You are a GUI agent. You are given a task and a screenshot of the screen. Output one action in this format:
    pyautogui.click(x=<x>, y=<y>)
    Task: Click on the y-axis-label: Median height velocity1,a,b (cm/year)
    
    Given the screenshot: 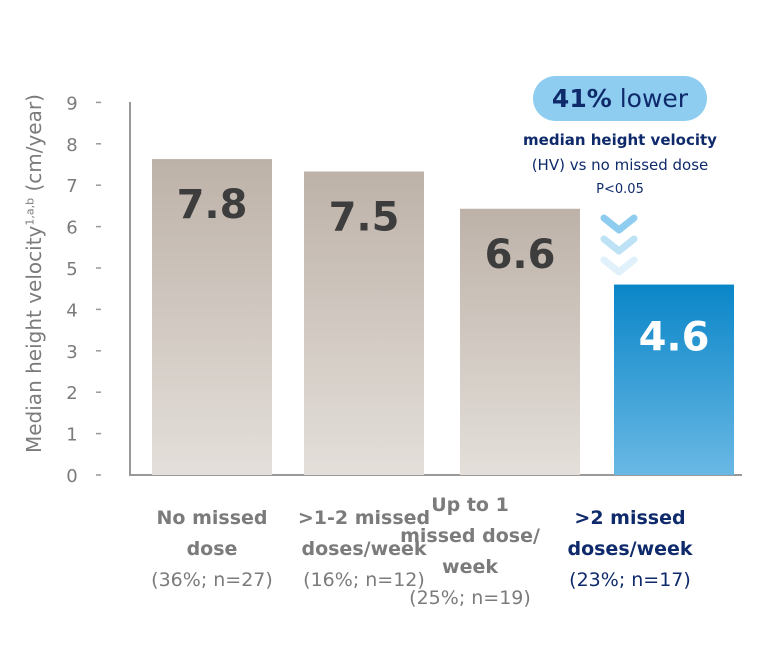 What is the action you would take?
    pyautogui.click(x=34, y=273)
    